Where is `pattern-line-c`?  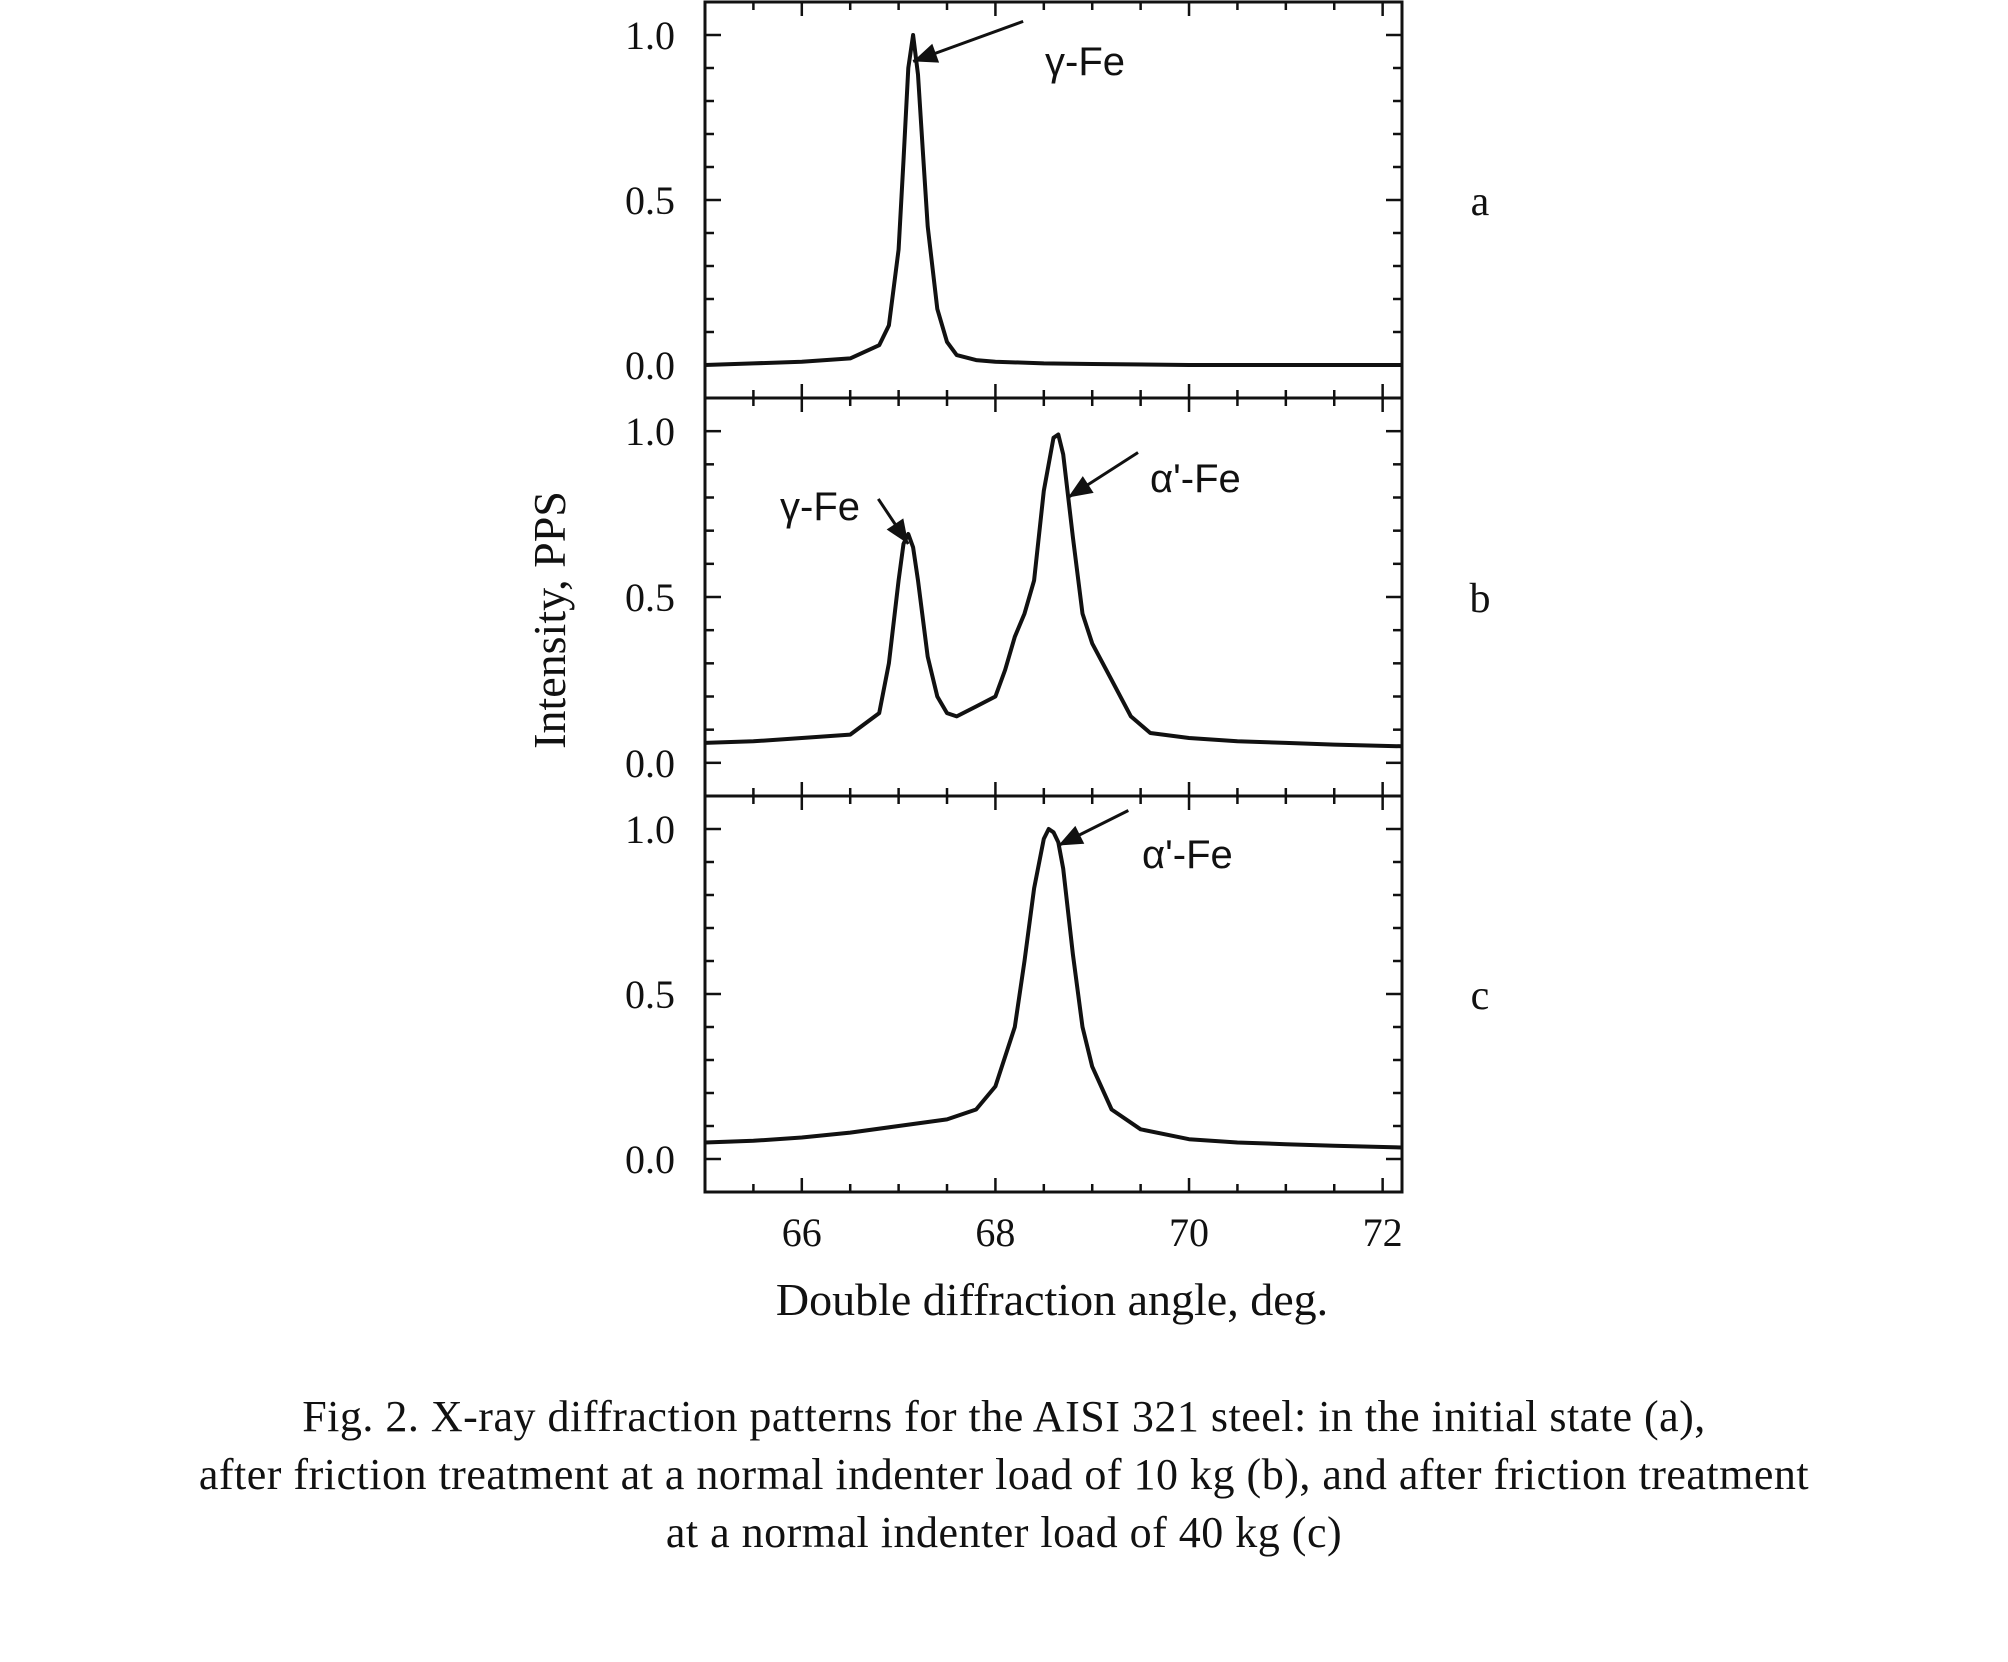
pattern-line-c is located at coordinates (1053, 988).